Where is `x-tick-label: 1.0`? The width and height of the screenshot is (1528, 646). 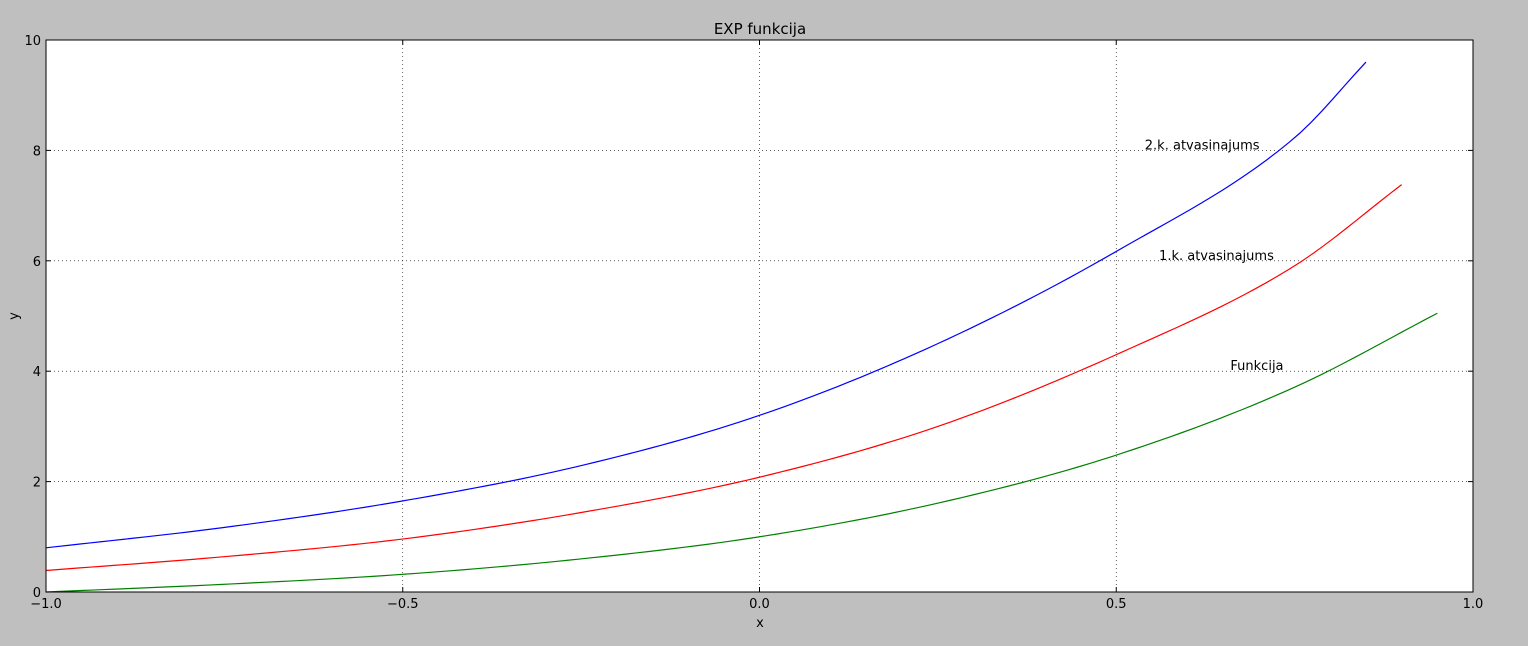
x-tick-label: 1.0 is located at coordinates (1473, 604).